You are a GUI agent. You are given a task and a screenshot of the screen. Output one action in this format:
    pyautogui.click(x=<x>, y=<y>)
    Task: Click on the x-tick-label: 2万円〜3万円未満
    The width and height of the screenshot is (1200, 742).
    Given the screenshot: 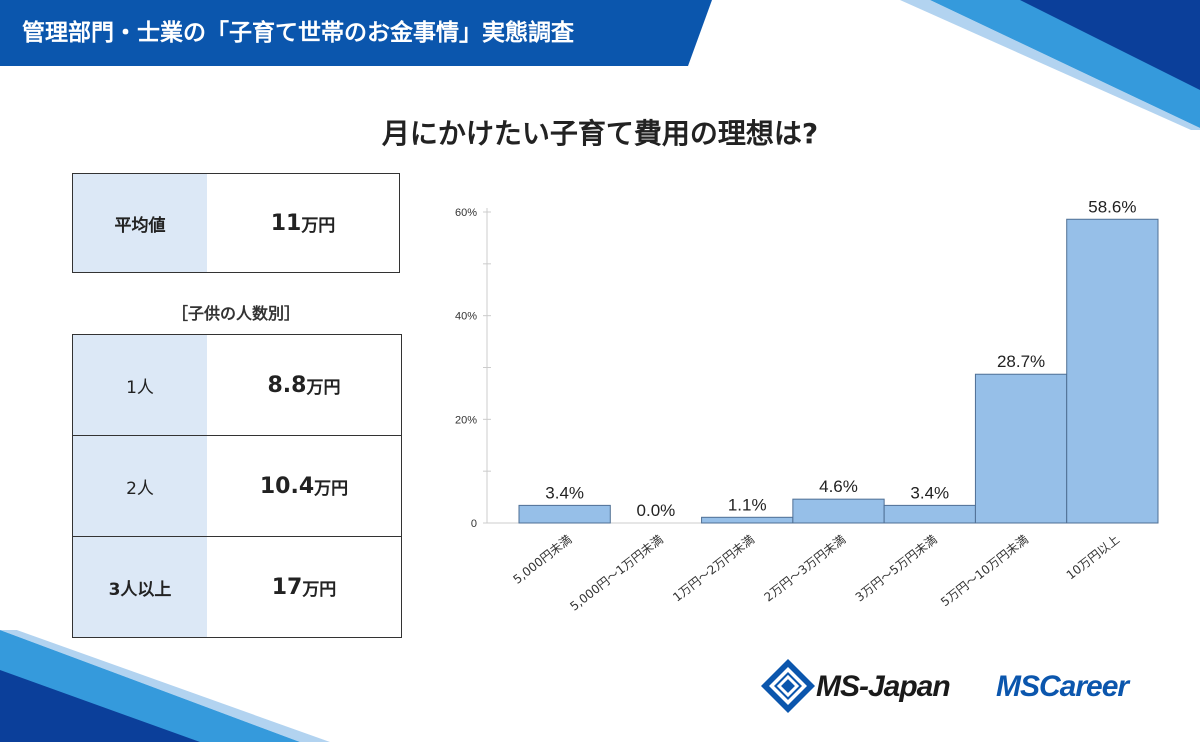 What is the action you would take?
    pyautogui.click(x=804, y=568)
    